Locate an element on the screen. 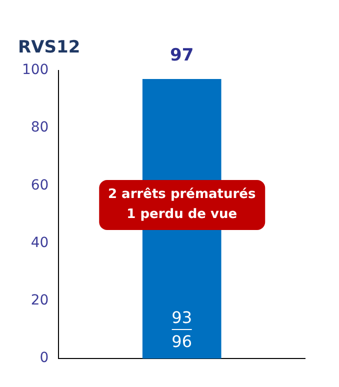 This screenshot has height=387, width=339. y-tick-label: 0 is located at coordinates (44, 358).